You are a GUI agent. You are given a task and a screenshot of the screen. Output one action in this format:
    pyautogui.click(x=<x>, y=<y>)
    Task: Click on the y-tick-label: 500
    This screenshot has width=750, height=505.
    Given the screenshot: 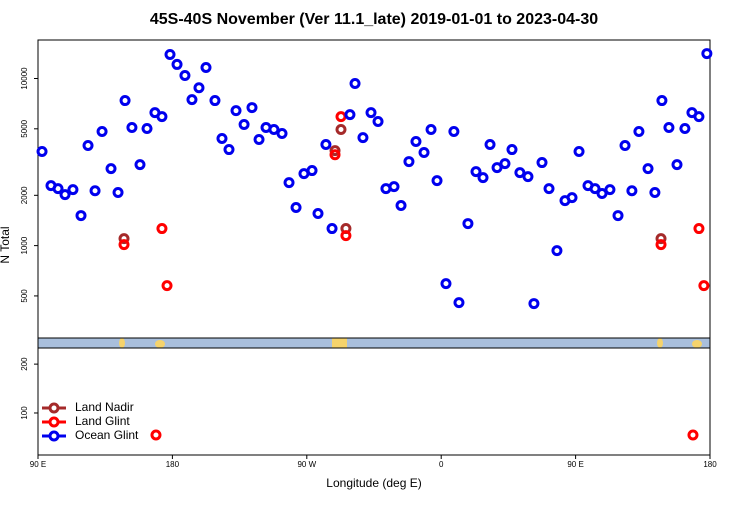 What is the action you would take?
    pyautogui.click(x=24, y=296)
    